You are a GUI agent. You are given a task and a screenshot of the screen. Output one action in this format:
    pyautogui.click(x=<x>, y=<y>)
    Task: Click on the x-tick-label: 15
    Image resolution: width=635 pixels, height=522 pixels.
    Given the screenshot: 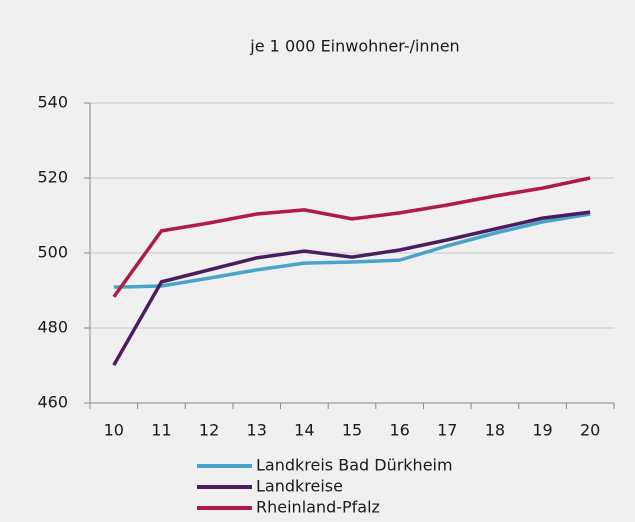 What is the action you would take?
    pyautogui.click(x=352, y=430)
    